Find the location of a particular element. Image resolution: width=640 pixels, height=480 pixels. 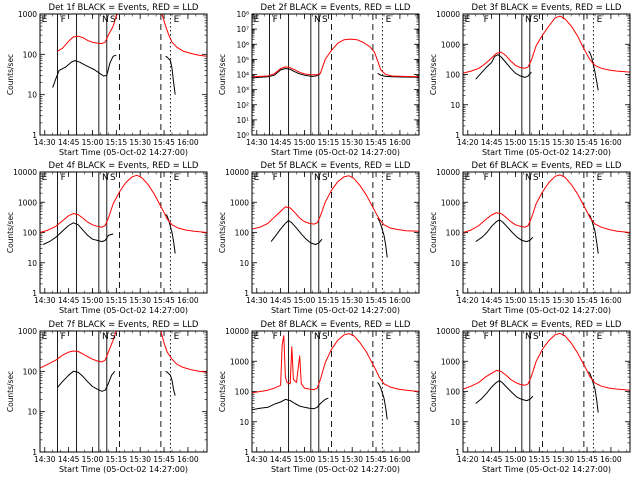

x-tick-label: 14:20 is located at coordinates (468, 300).